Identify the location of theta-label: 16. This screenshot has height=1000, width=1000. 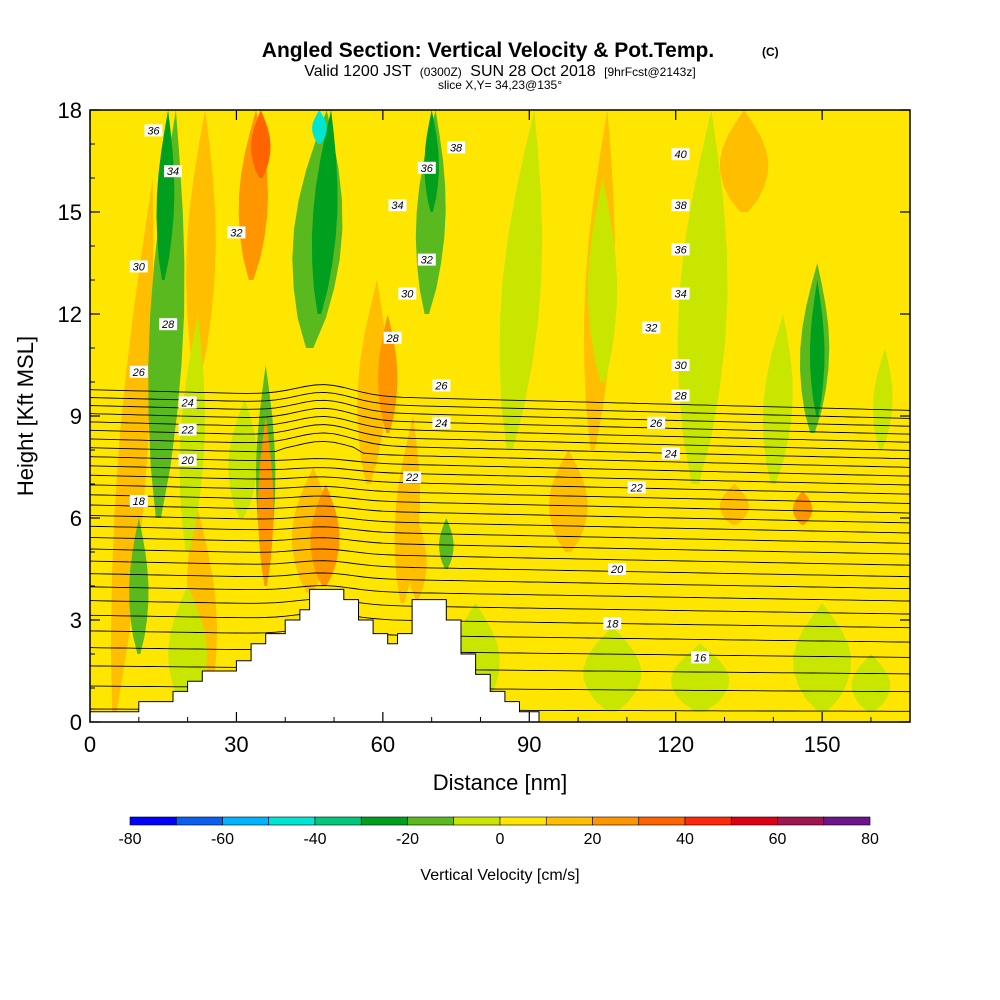
(700, 657).